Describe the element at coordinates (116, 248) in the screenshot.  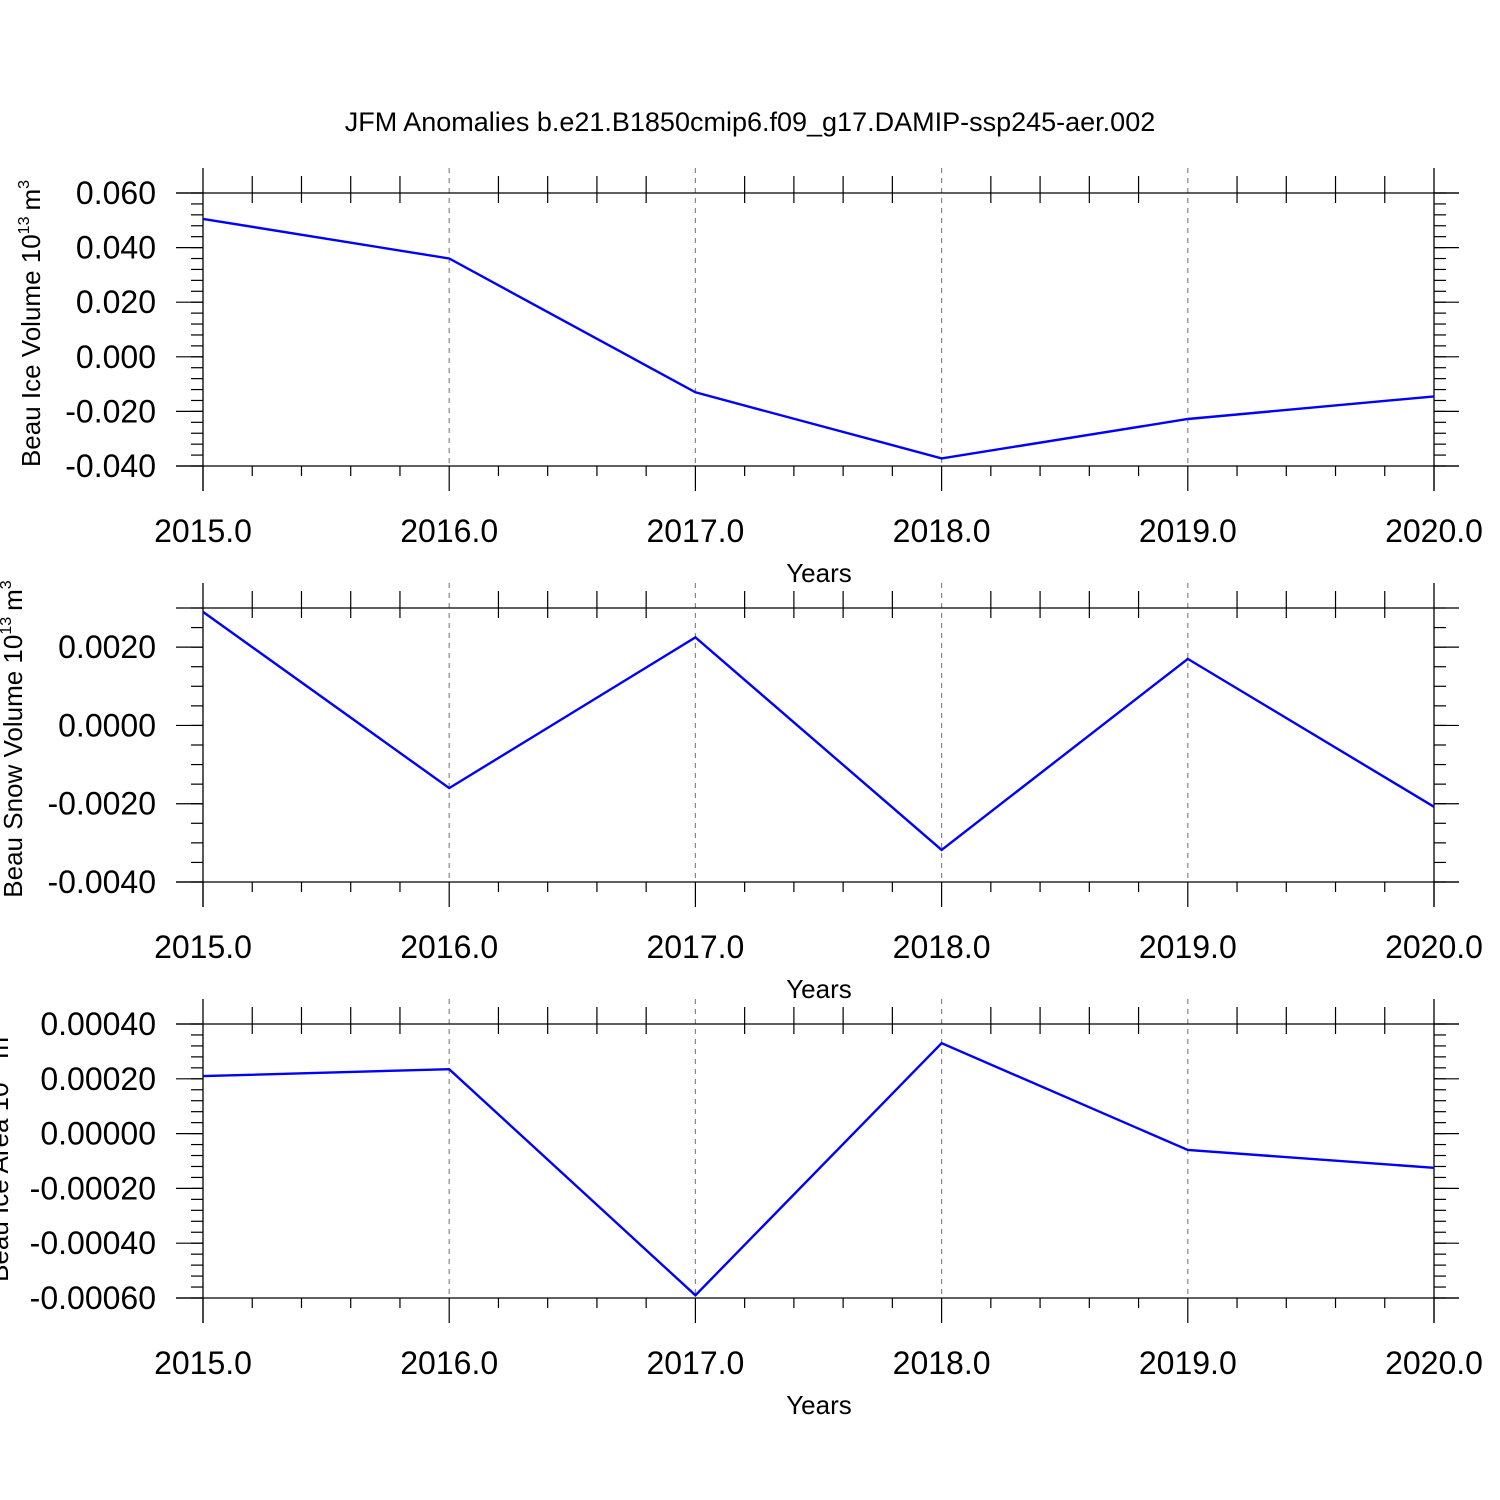
I see `y-tick-label: 0.040` at that location.